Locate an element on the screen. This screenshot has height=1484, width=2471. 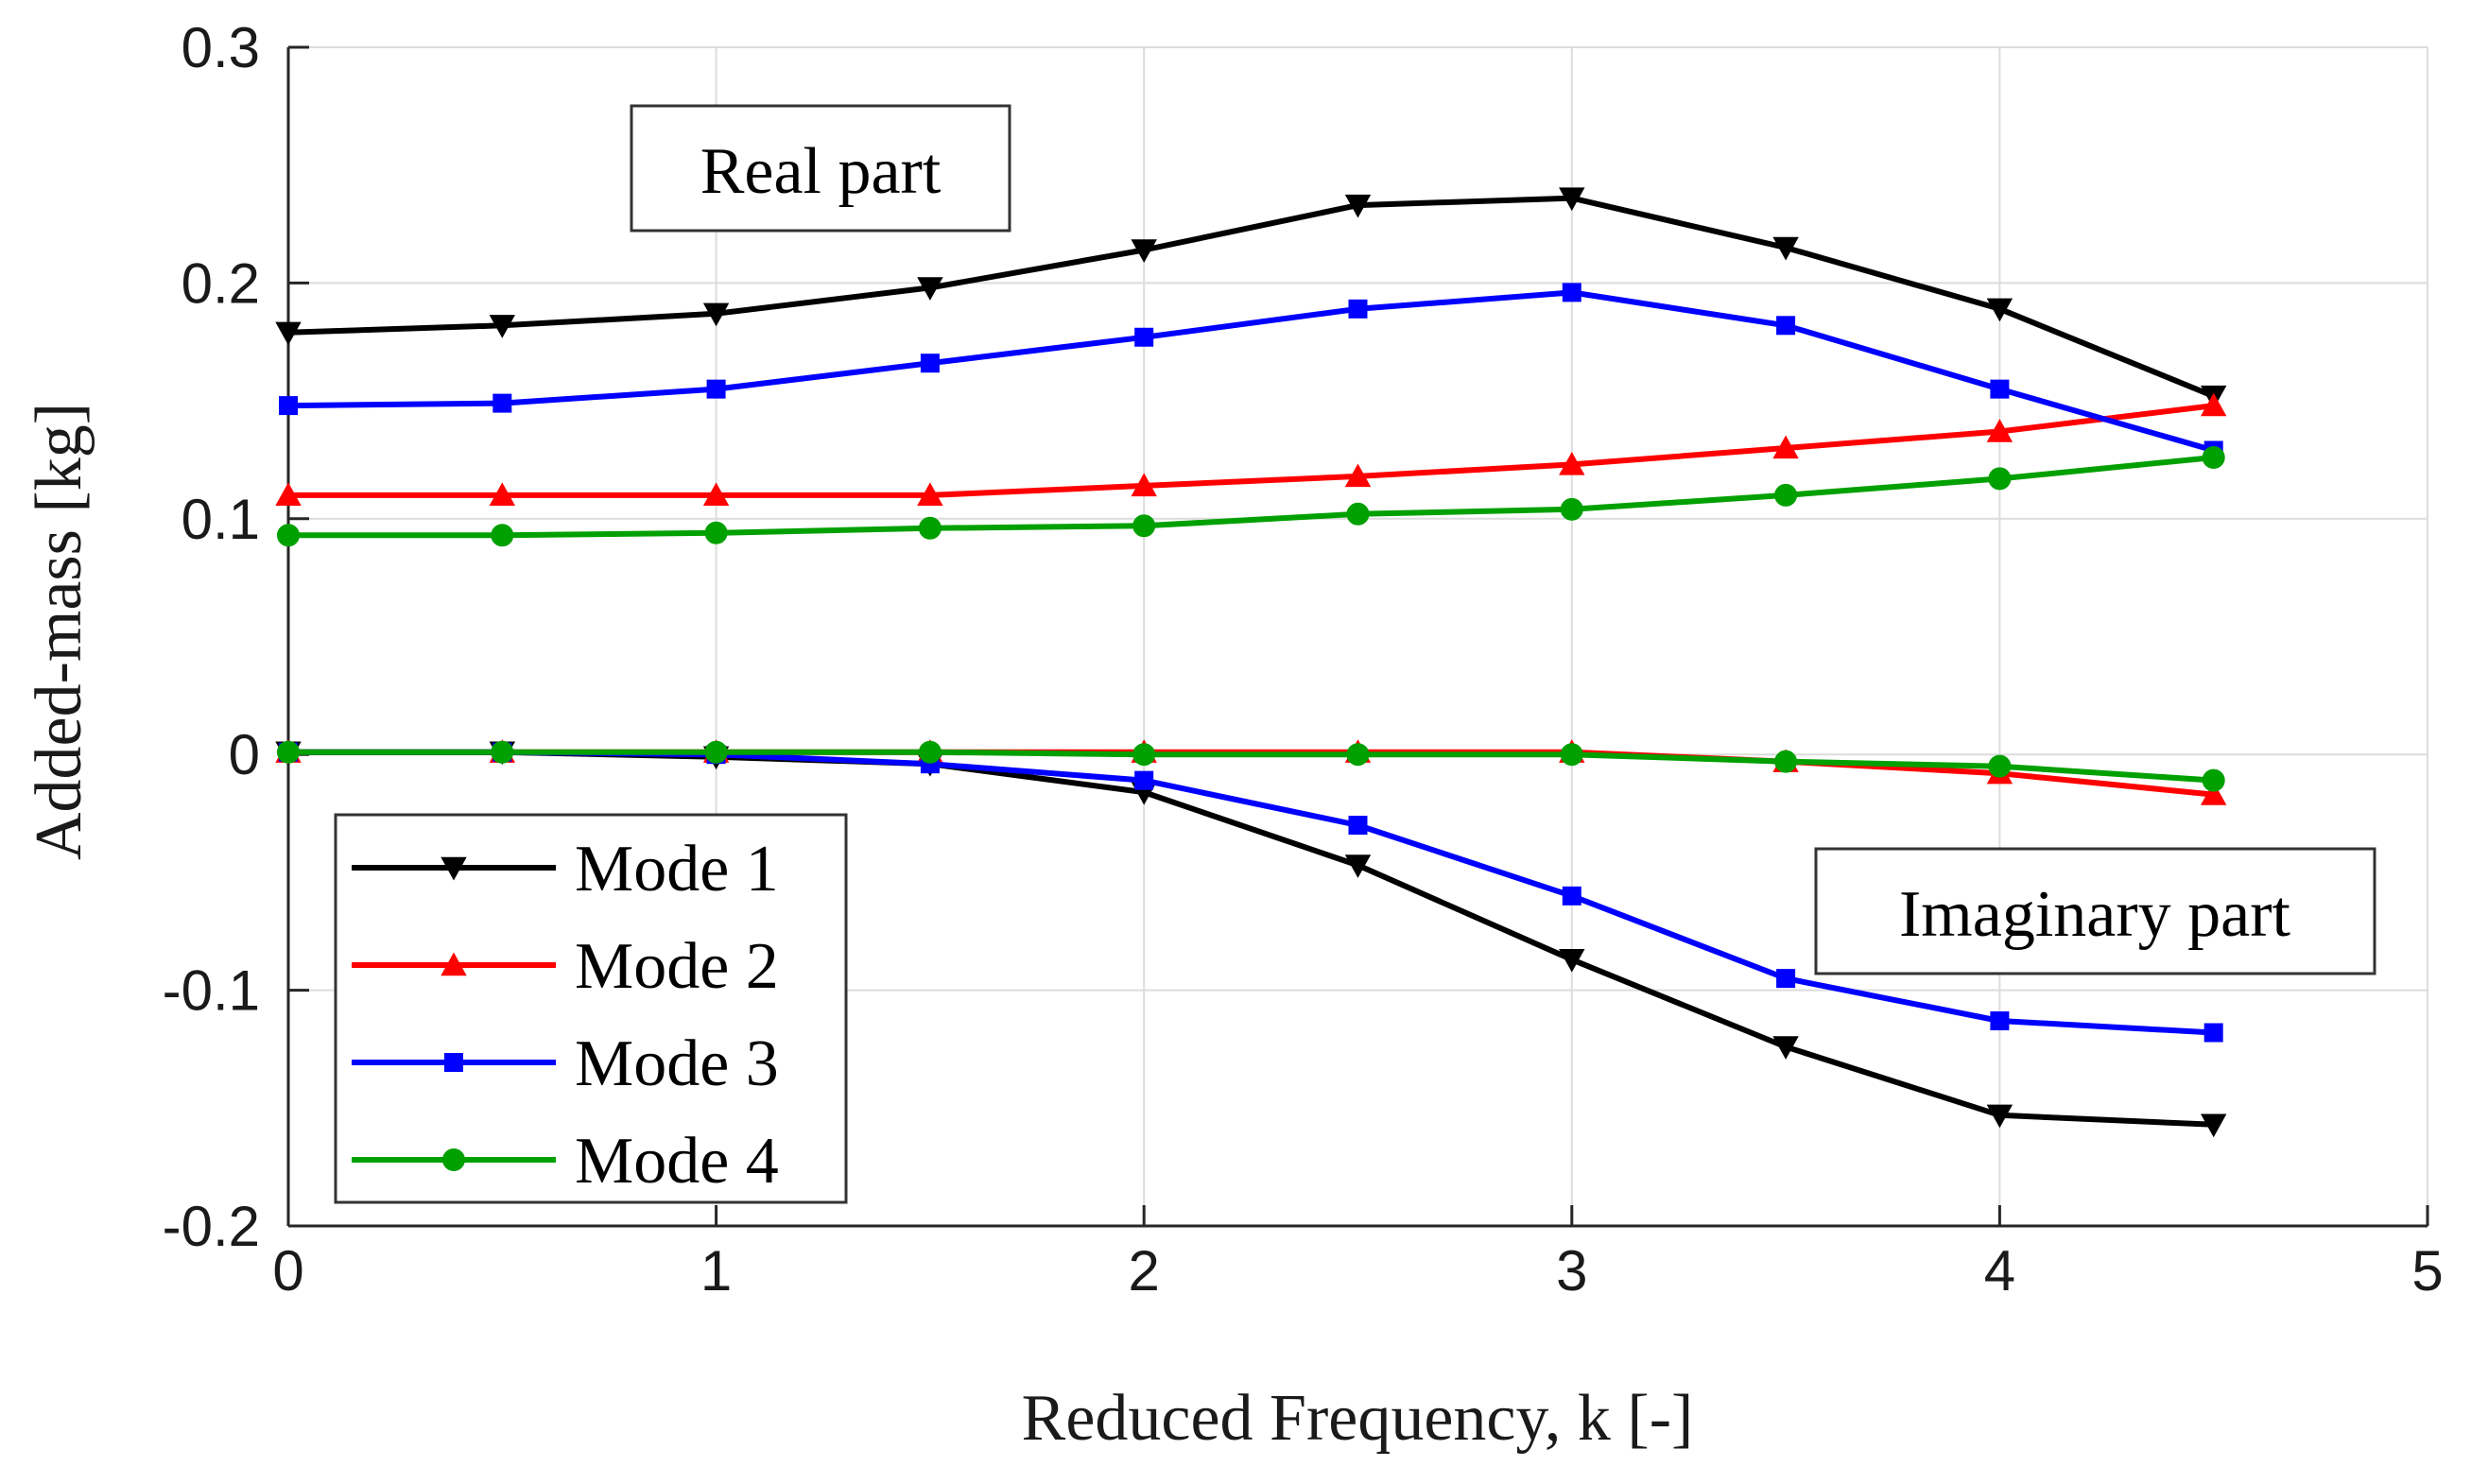
series-mode-1-real is located at coordinates (1251, 298).